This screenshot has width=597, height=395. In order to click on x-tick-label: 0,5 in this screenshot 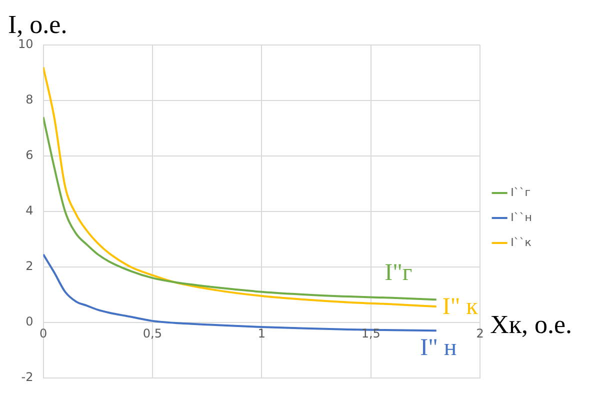, I will do `click(152, 333)`.